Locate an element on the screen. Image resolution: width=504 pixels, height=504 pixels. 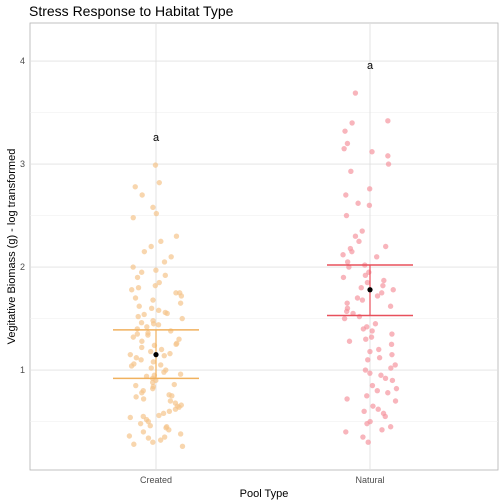
significance-letter: a is located at coordinates (156, 138).